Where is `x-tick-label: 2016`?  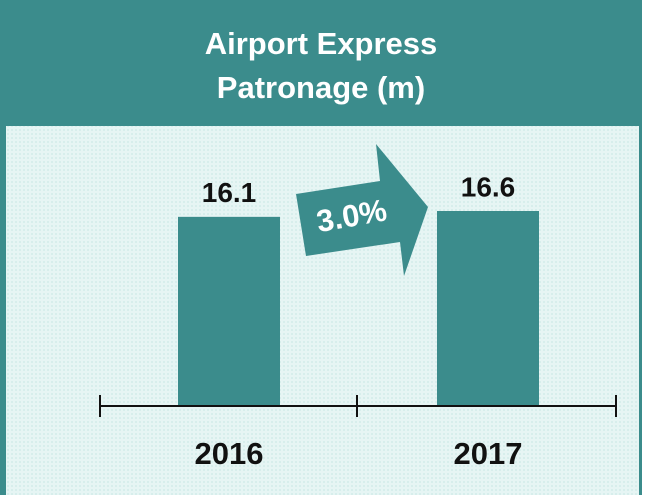 x-tick-label: 2016 is located at coordinates (229, 453).